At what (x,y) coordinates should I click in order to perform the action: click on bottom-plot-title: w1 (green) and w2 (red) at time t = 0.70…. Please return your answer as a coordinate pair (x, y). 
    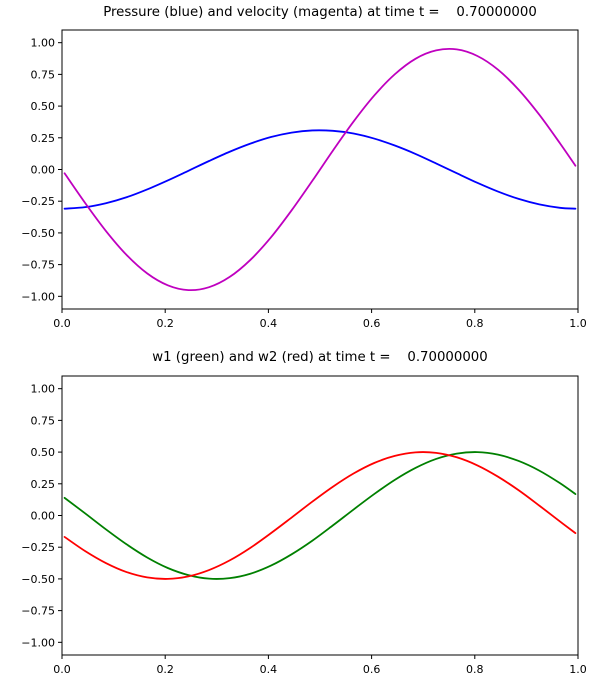
    Looking at the image, I should click on (320, 357).